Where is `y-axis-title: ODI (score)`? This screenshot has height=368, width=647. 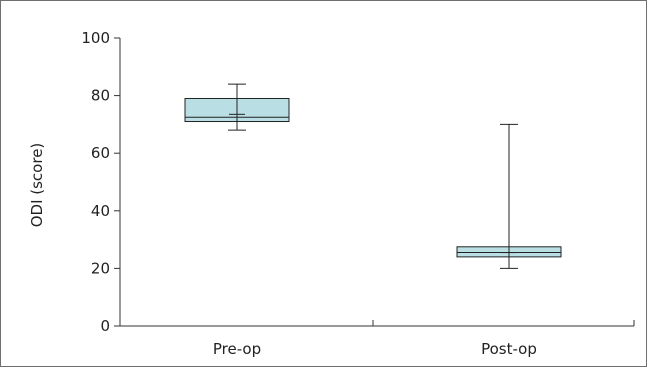 y-axis-title: ODI (score) is located at coordinates (37, 185).